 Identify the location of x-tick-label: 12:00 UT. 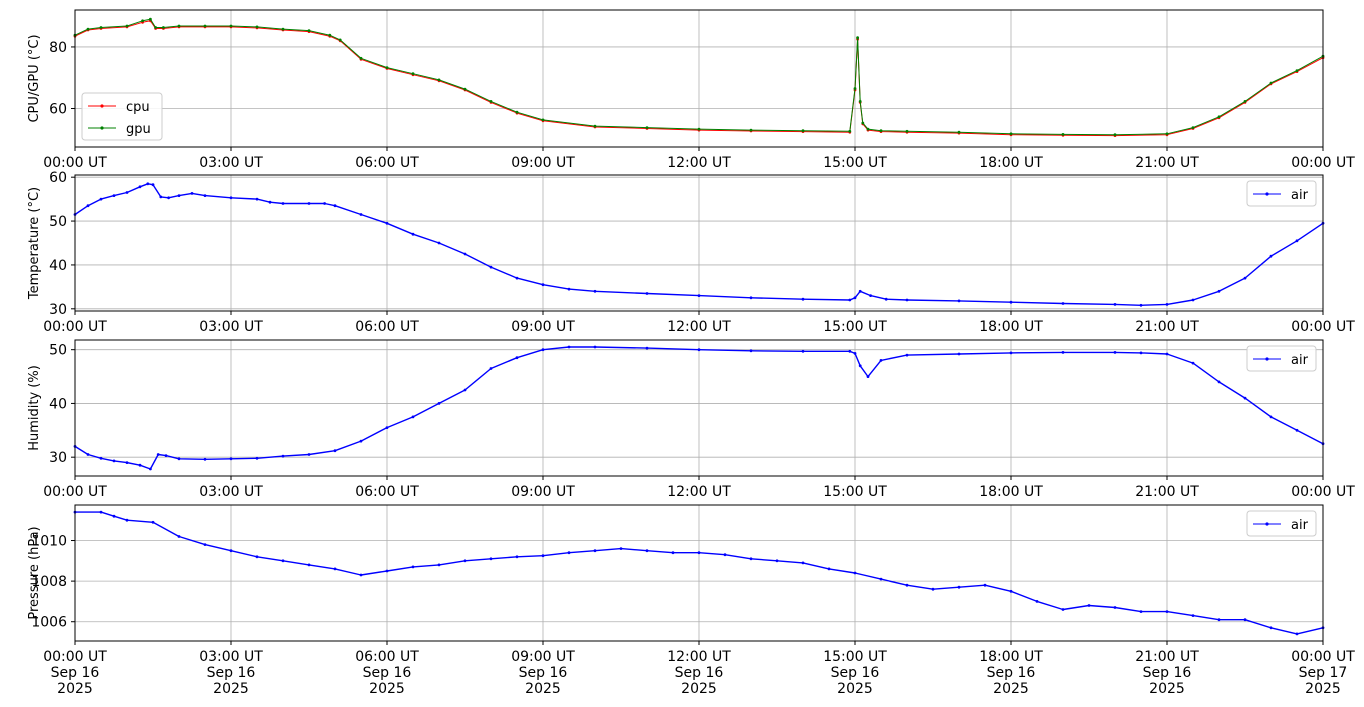
(699, 163).